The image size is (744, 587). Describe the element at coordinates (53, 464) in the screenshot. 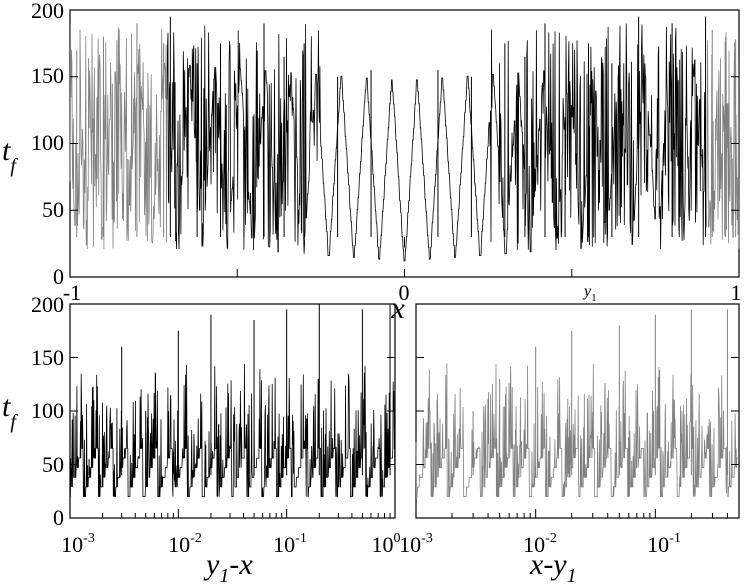

I see `bottom-left-y-tick-label: 50` at that location.